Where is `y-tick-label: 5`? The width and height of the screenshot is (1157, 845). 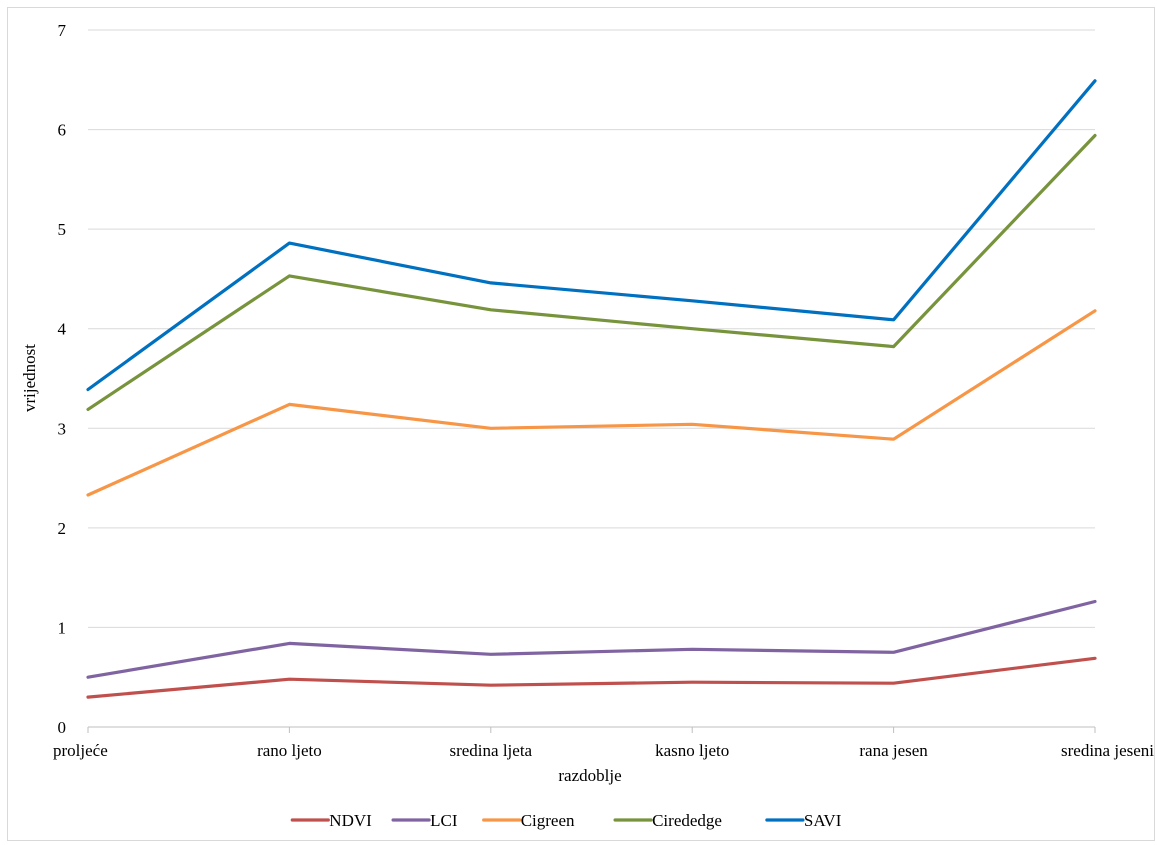
y-tick-label: 5 is located at coordinates (62, 229).